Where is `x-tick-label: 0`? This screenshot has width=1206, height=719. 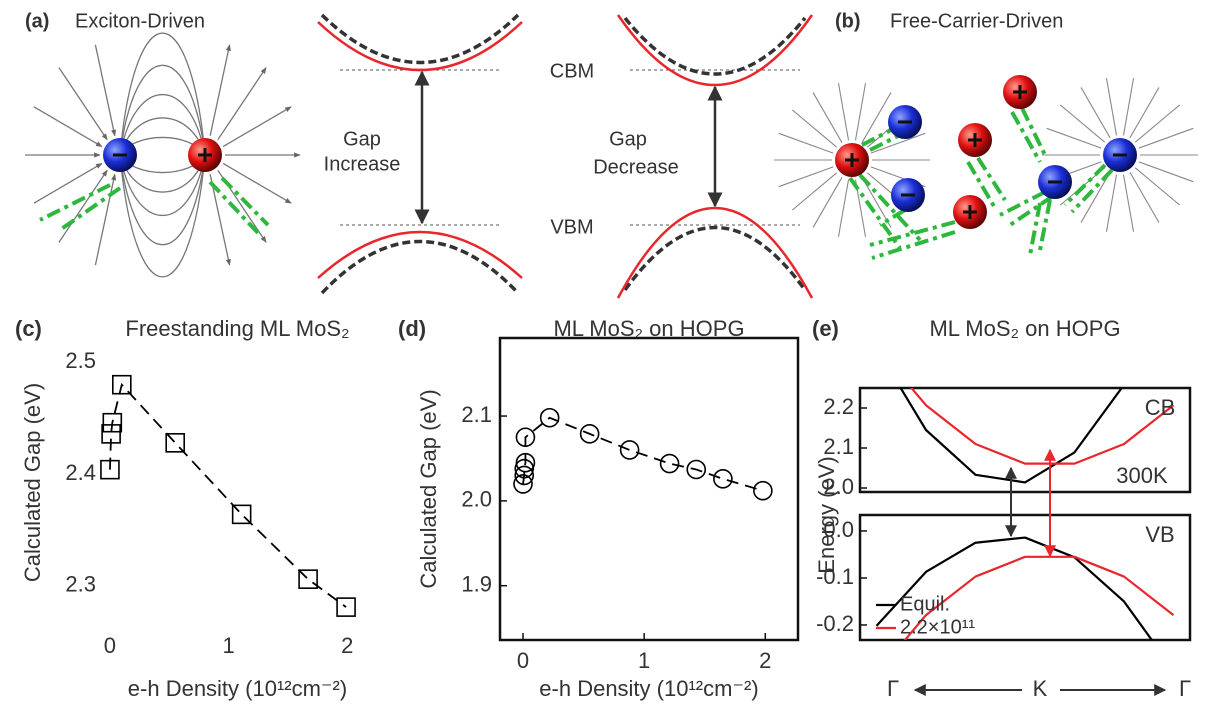
x-tick-label: 0 is located at coordinates (523, 660).